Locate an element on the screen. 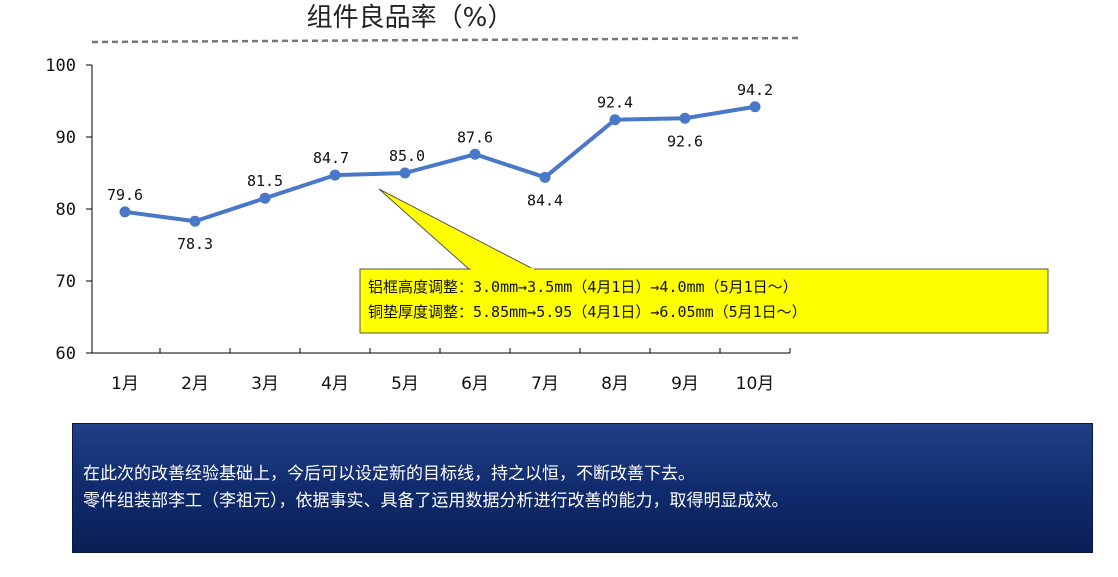 The width and height of the screenshot is (1118, 577). y-tick-label: 100 is located at coordinates (60, 66).